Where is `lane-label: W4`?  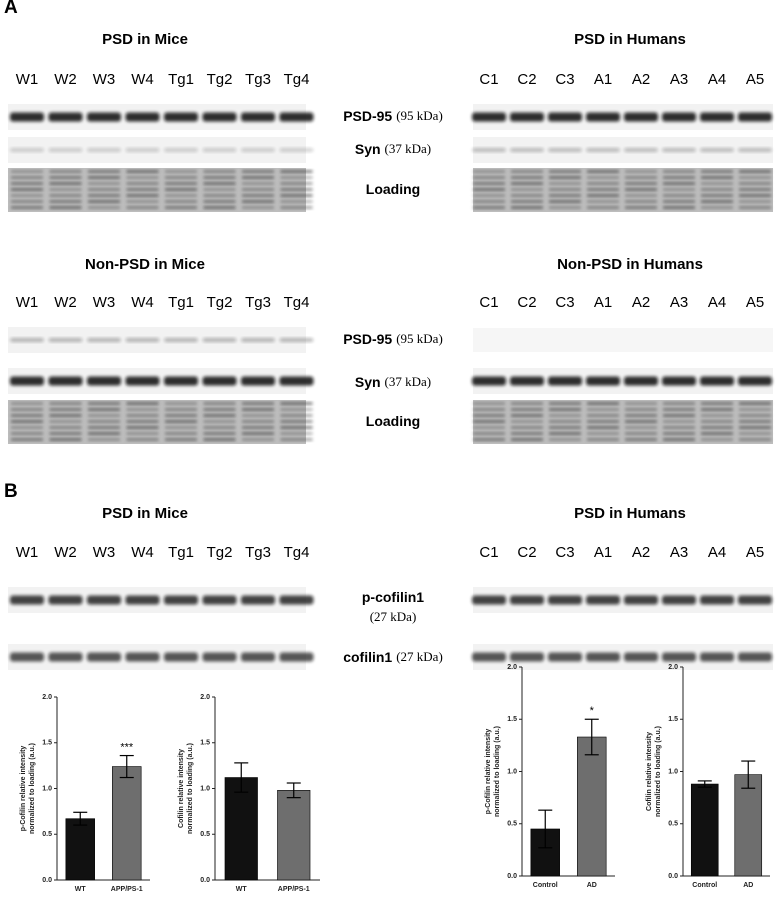
lane-label: W4 is located at coordinates (142, 302).